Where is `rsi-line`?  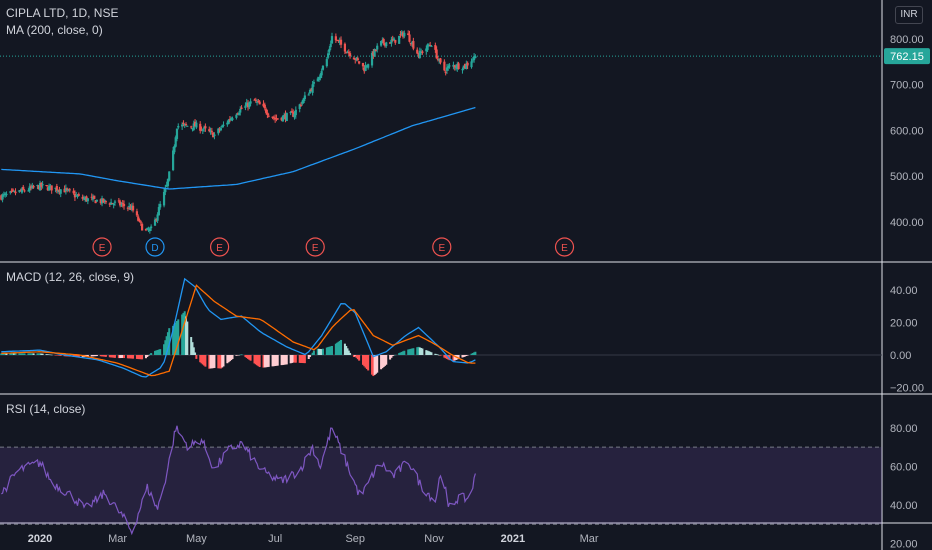
rsi-line is located at coordinates (238, 480).